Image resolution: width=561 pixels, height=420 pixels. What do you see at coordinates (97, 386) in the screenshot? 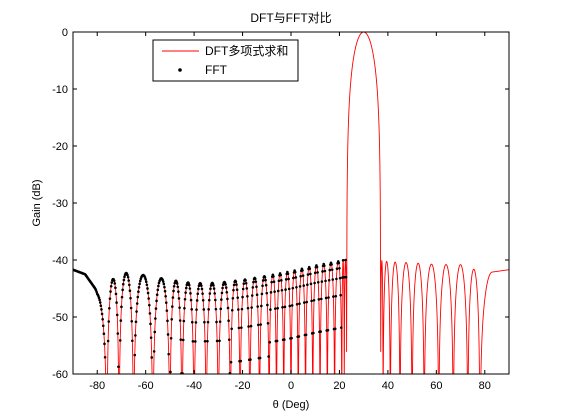
I see `x-tick-label: -80` at bounding box center [97, 386].